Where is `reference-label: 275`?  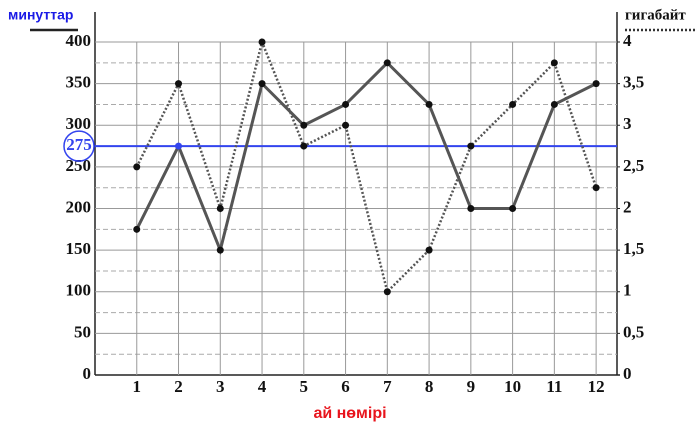 reference-label: 275 is located at coordinates (79, 144).